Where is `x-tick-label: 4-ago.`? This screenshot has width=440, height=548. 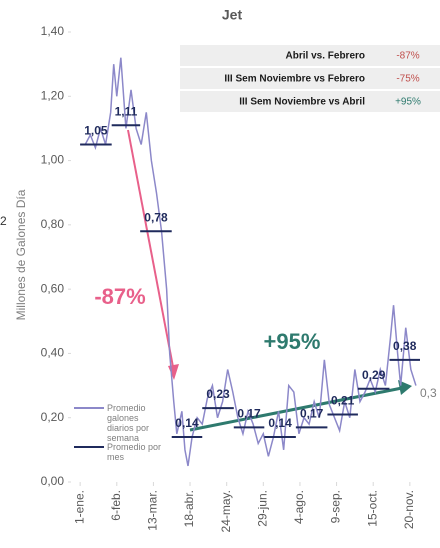
x-tick-label: 4-ago. is located at coordinates (299, 507).